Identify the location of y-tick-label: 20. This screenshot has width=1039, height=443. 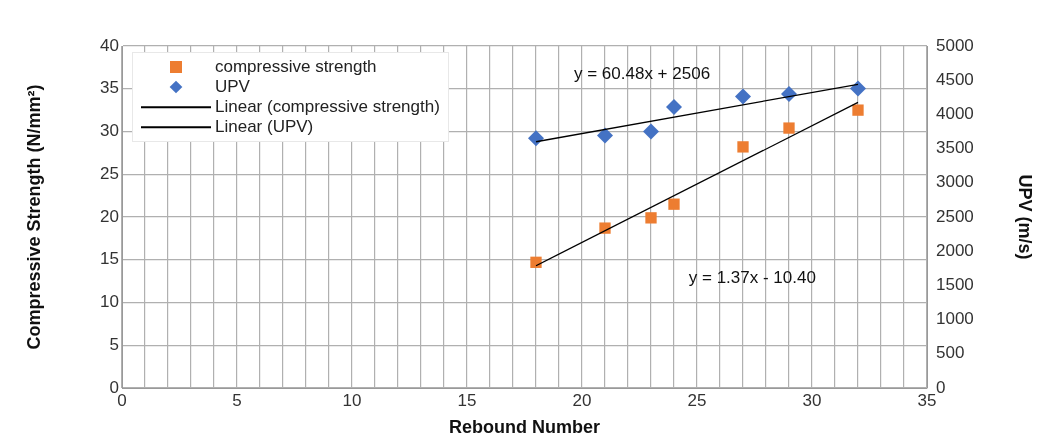
(109, 216).